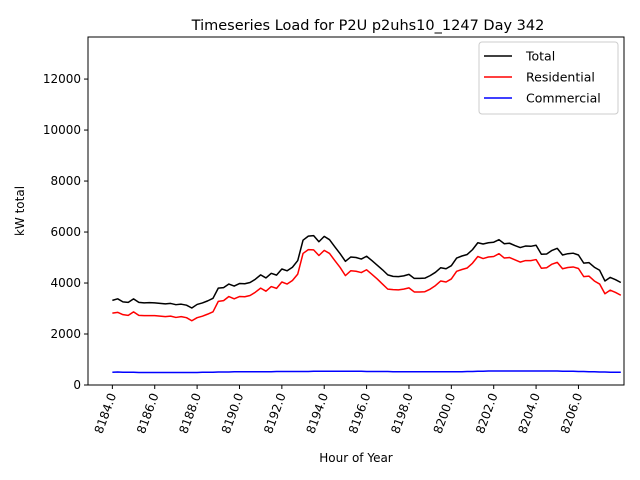 The image size is (640, 480). What do you see at coordinates (62, 79) in the screenshot?
I see `y-tick-label: 12000` at bounding box center [62, 79].